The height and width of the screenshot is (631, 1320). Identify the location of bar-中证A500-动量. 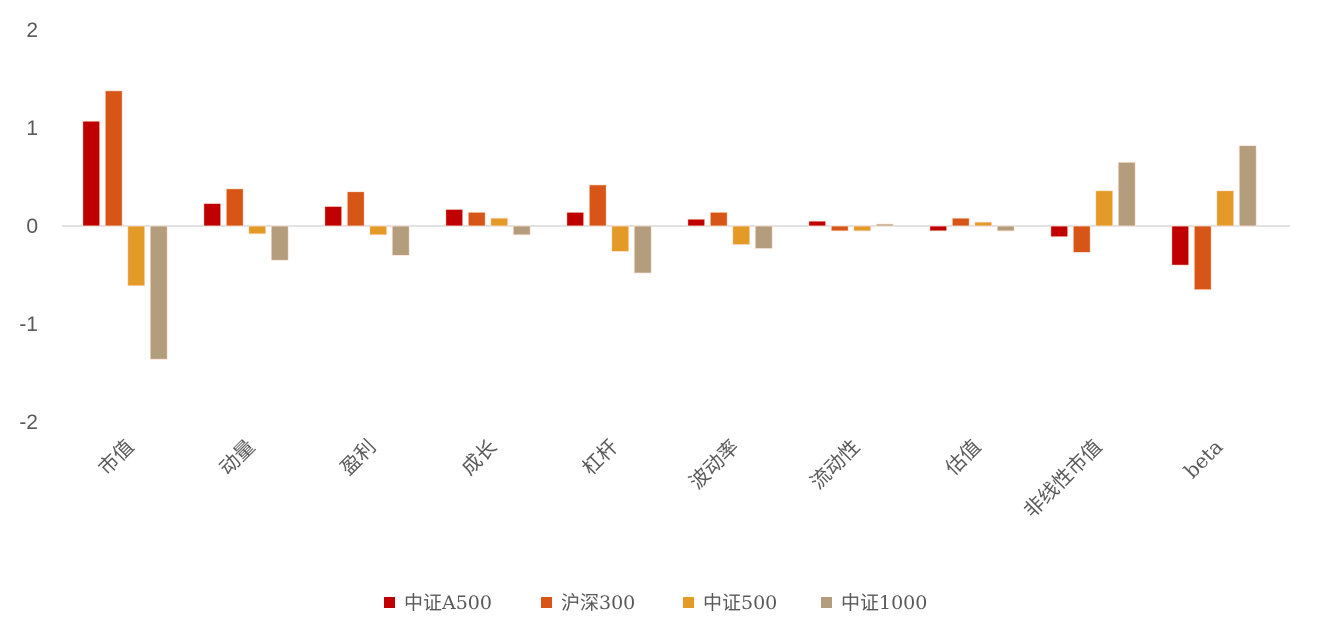
(212, 215).